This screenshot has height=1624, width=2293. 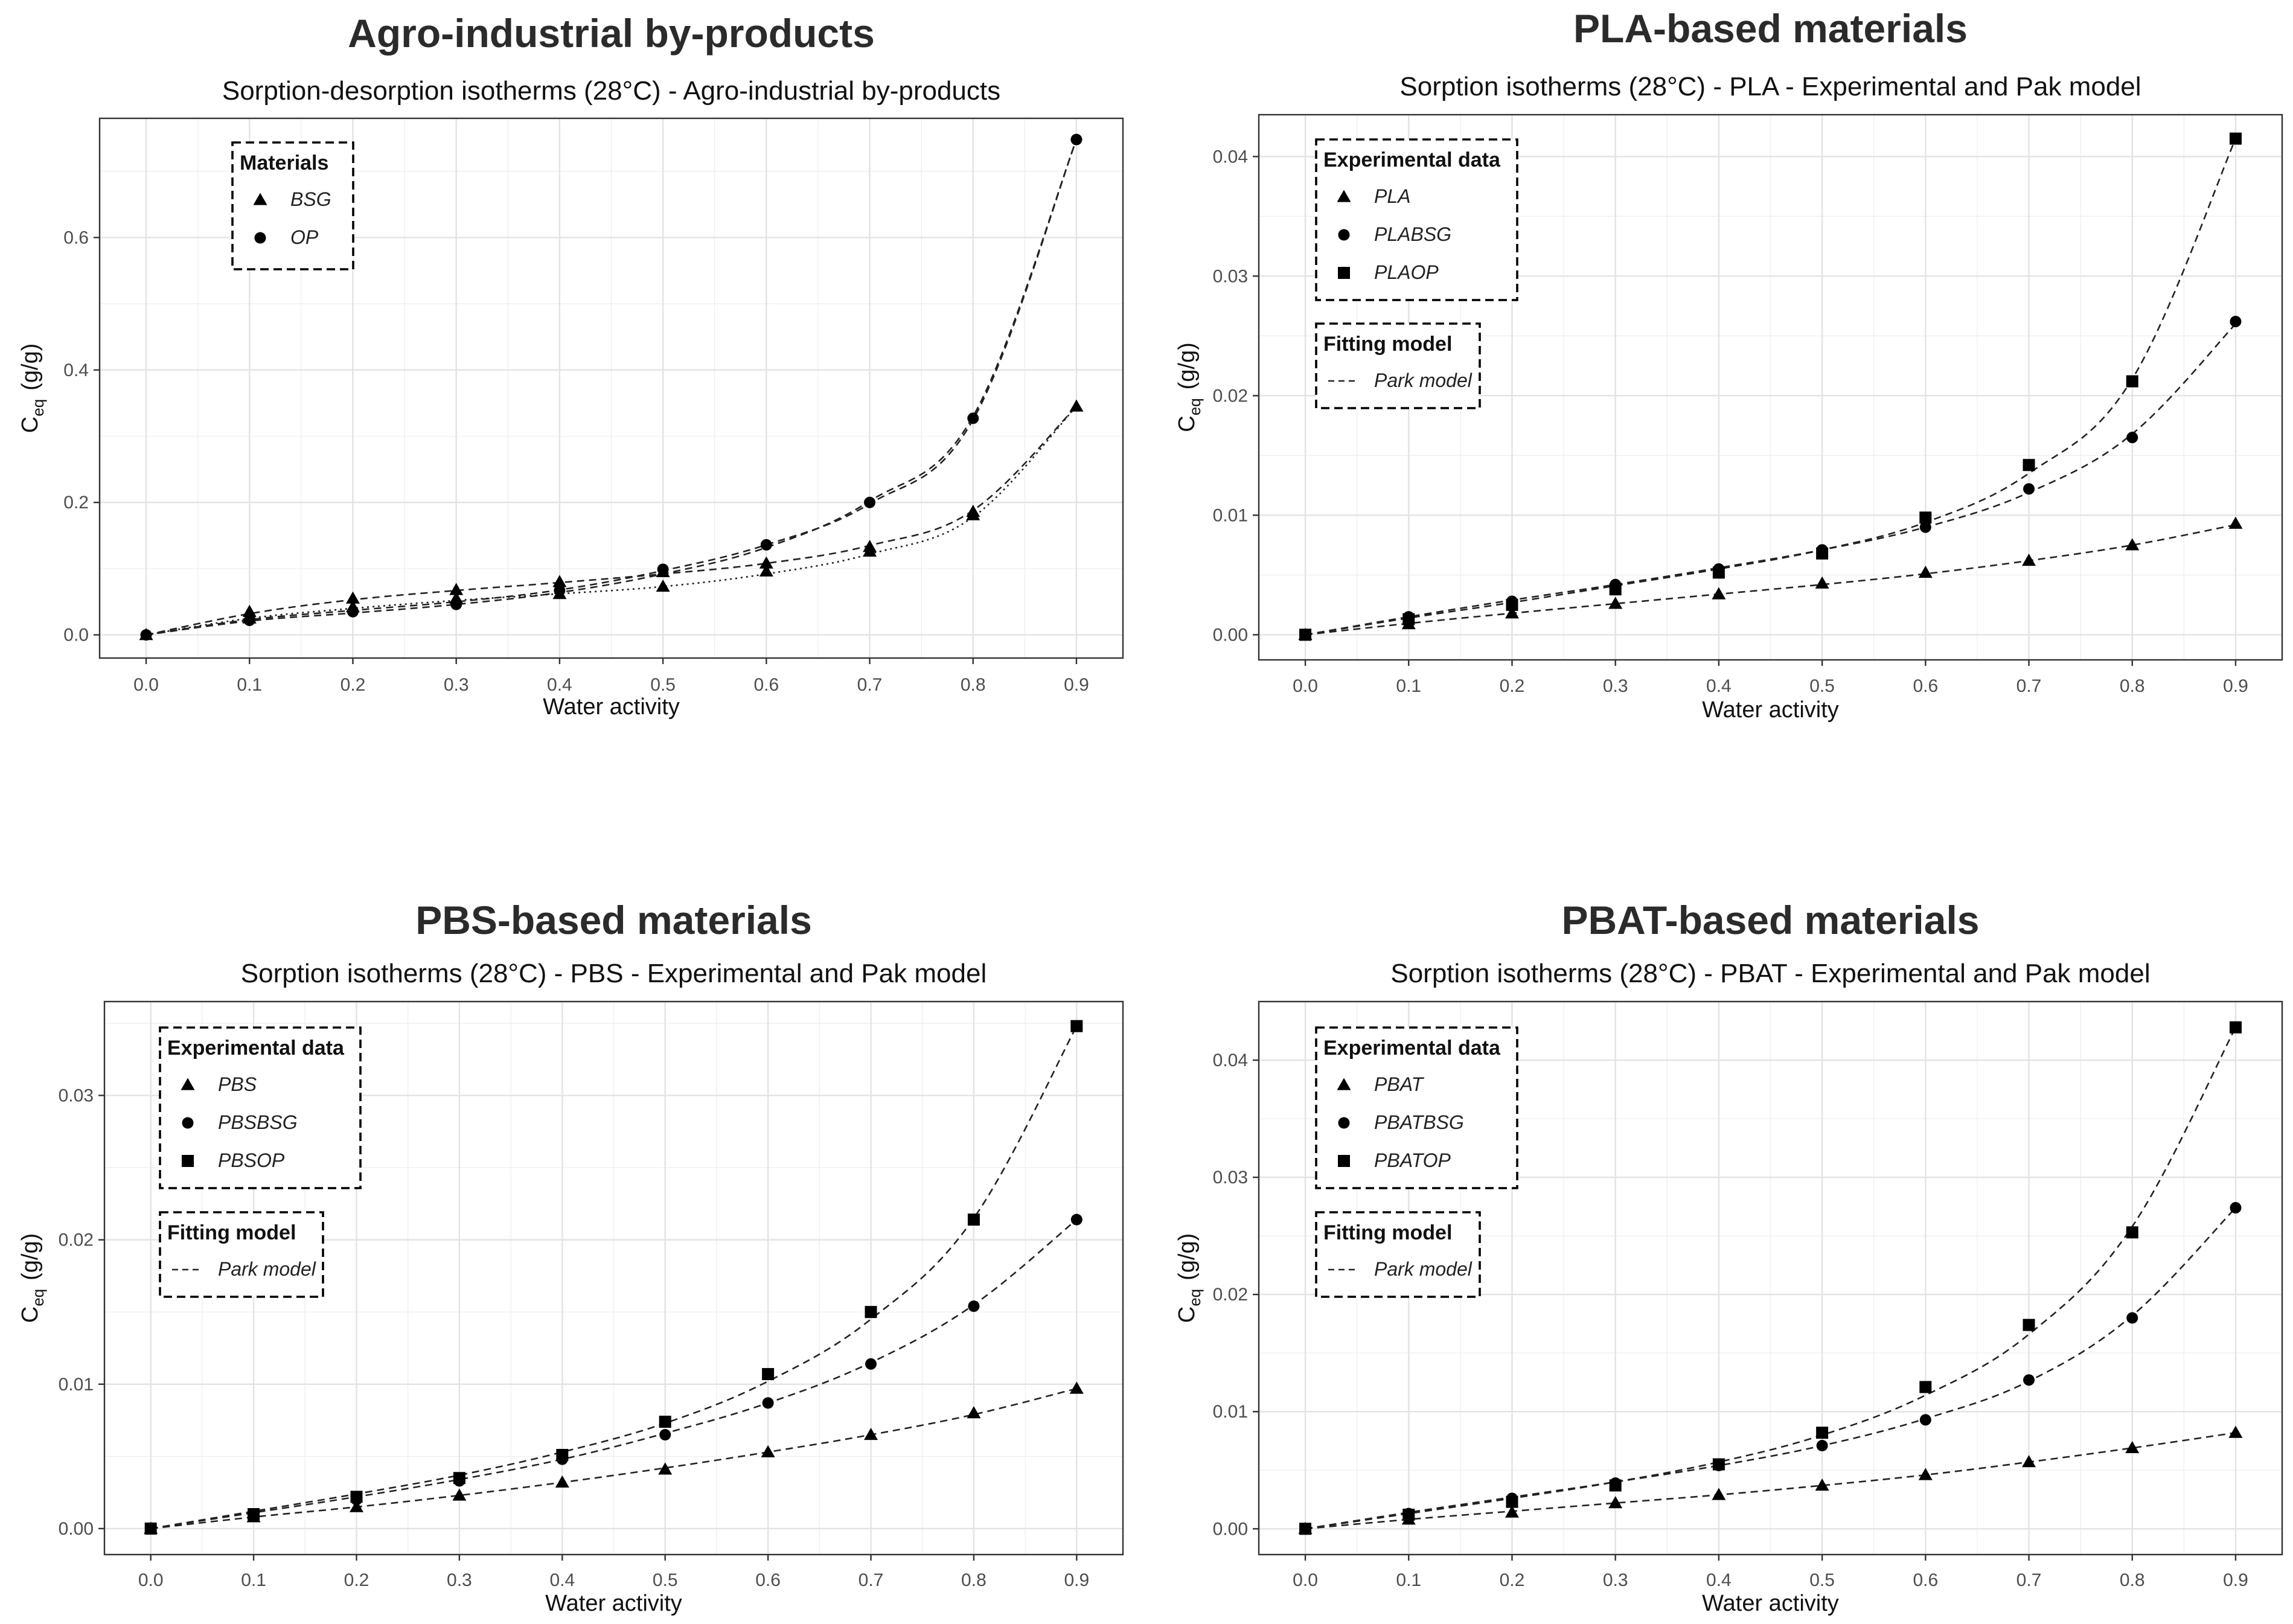 What do you see at coordinates (304, 237) in the screenshot?
I see `legend-entry-label: OP` at bounding box center [304, 237].